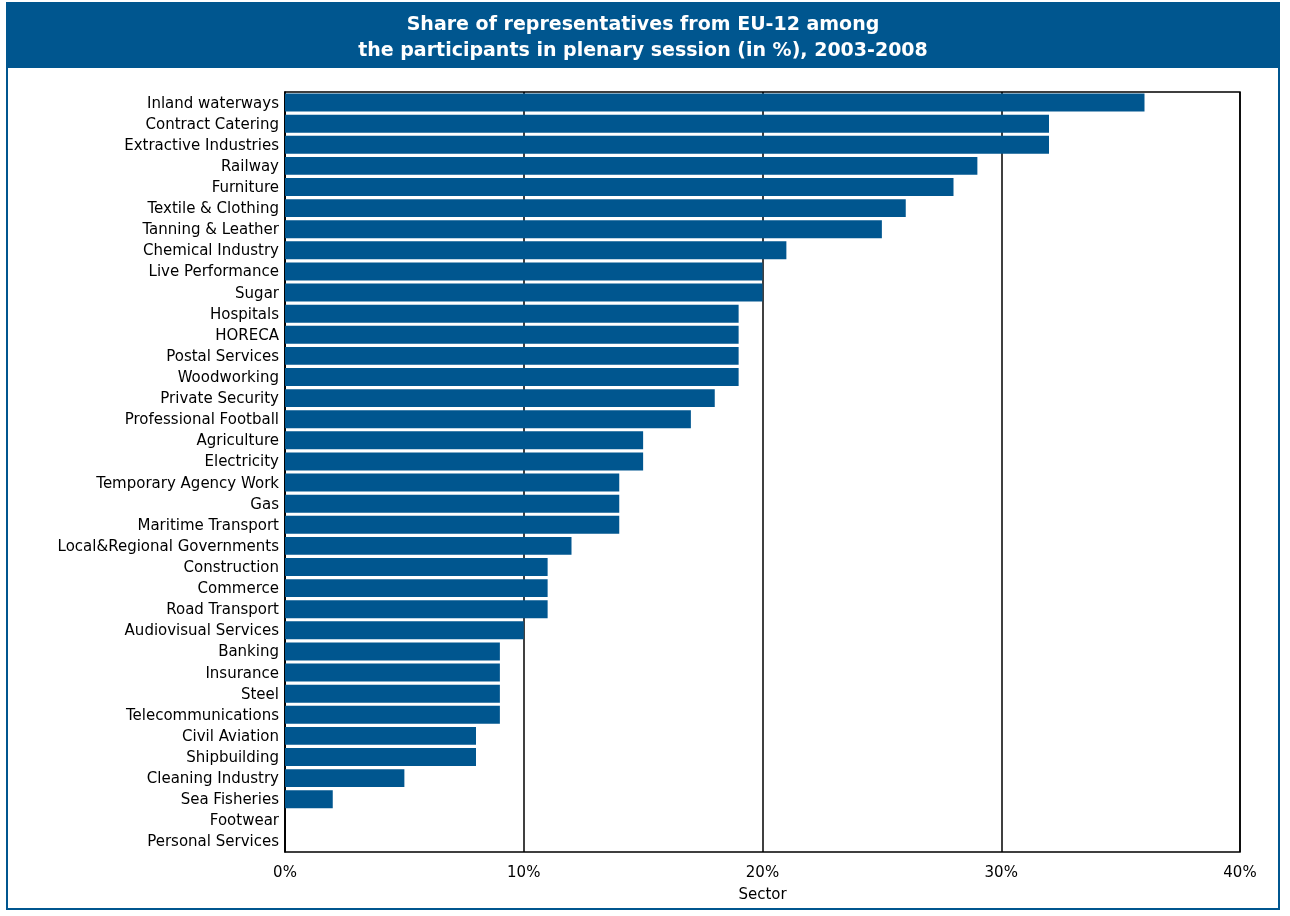  What do you see at coordinates (244, 820) in the screenshot?
I see `y-tick-label: Footwear` at bounding box center [244, 820].